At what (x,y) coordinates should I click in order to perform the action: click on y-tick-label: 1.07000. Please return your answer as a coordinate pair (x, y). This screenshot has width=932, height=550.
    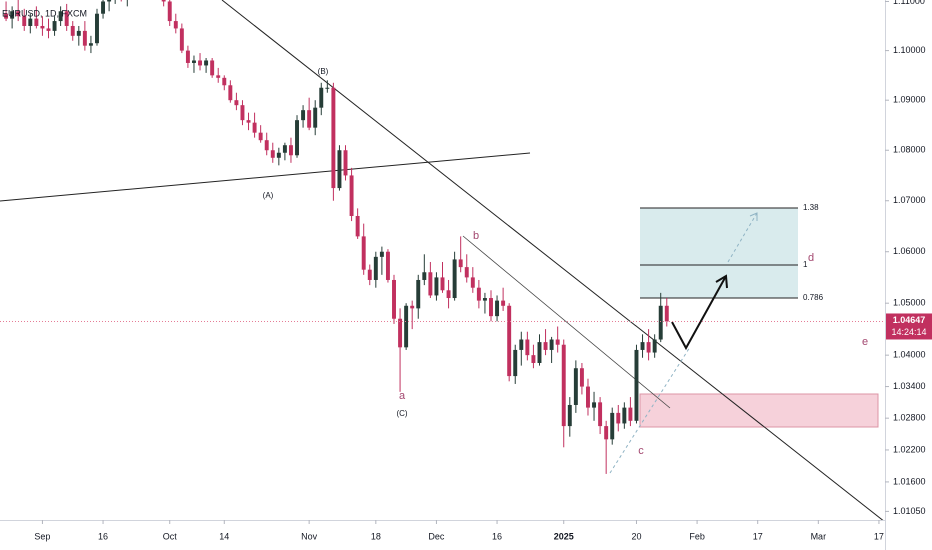
    Looking at the image, I should click on (909, 200).